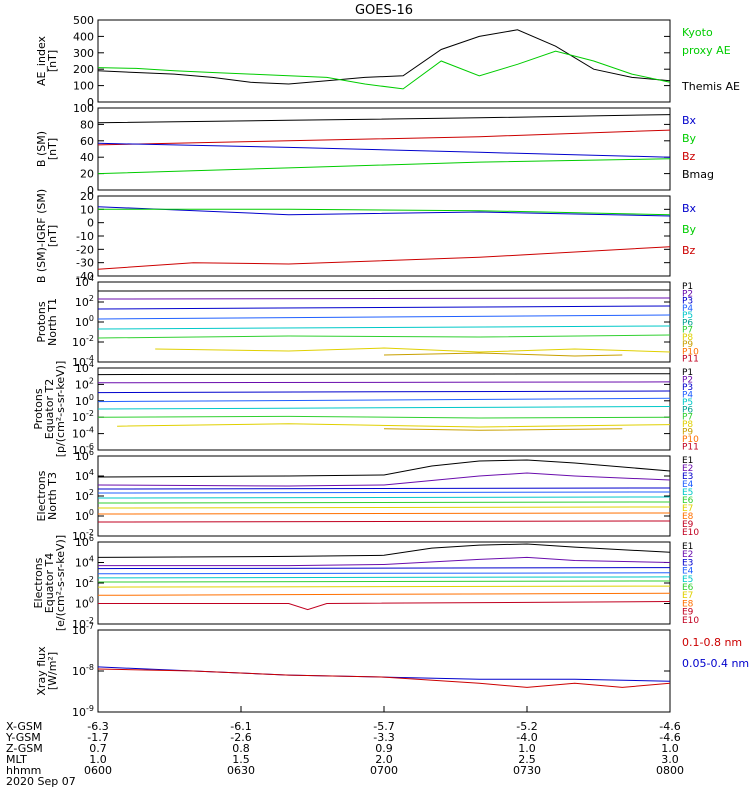 The image size is (750, 800). What do you see at coordinates (87, 209) in the screenshot?
I see `y-tick-label: 10` at bounding box center [87, 209].